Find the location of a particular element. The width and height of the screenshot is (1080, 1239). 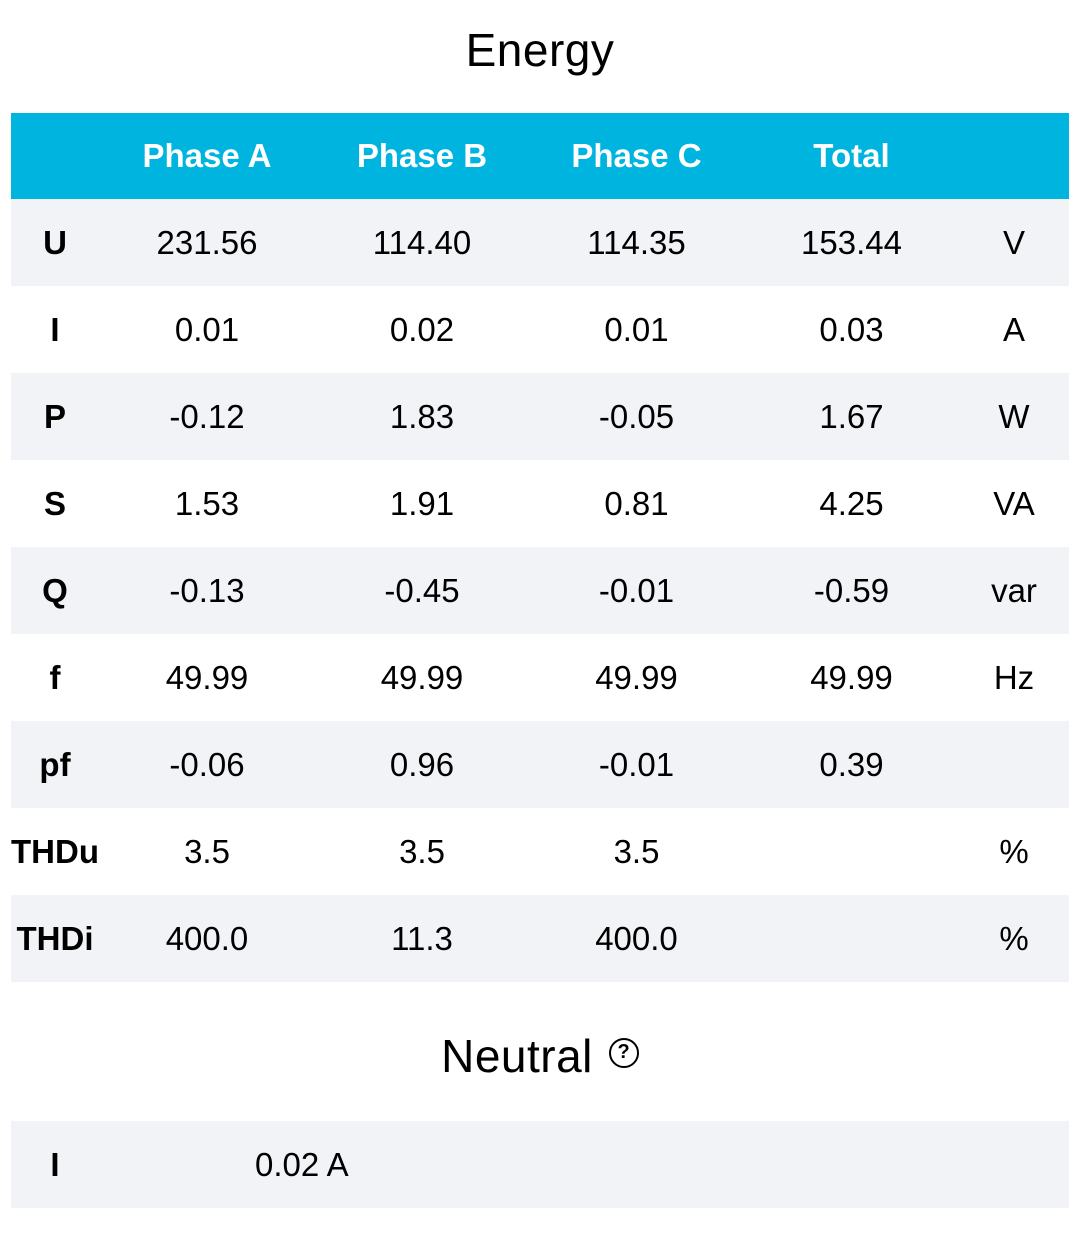

phase-c-value: 114.35 is located at coordinates (636, 242).